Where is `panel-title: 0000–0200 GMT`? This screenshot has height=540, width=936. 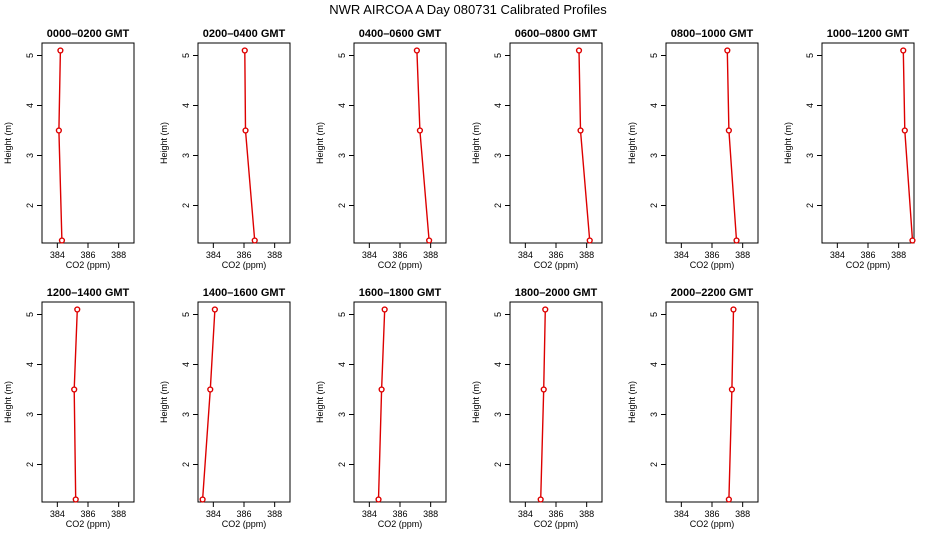
panel-title: 0000–0200 GMT is located at coordinates (88, 34).